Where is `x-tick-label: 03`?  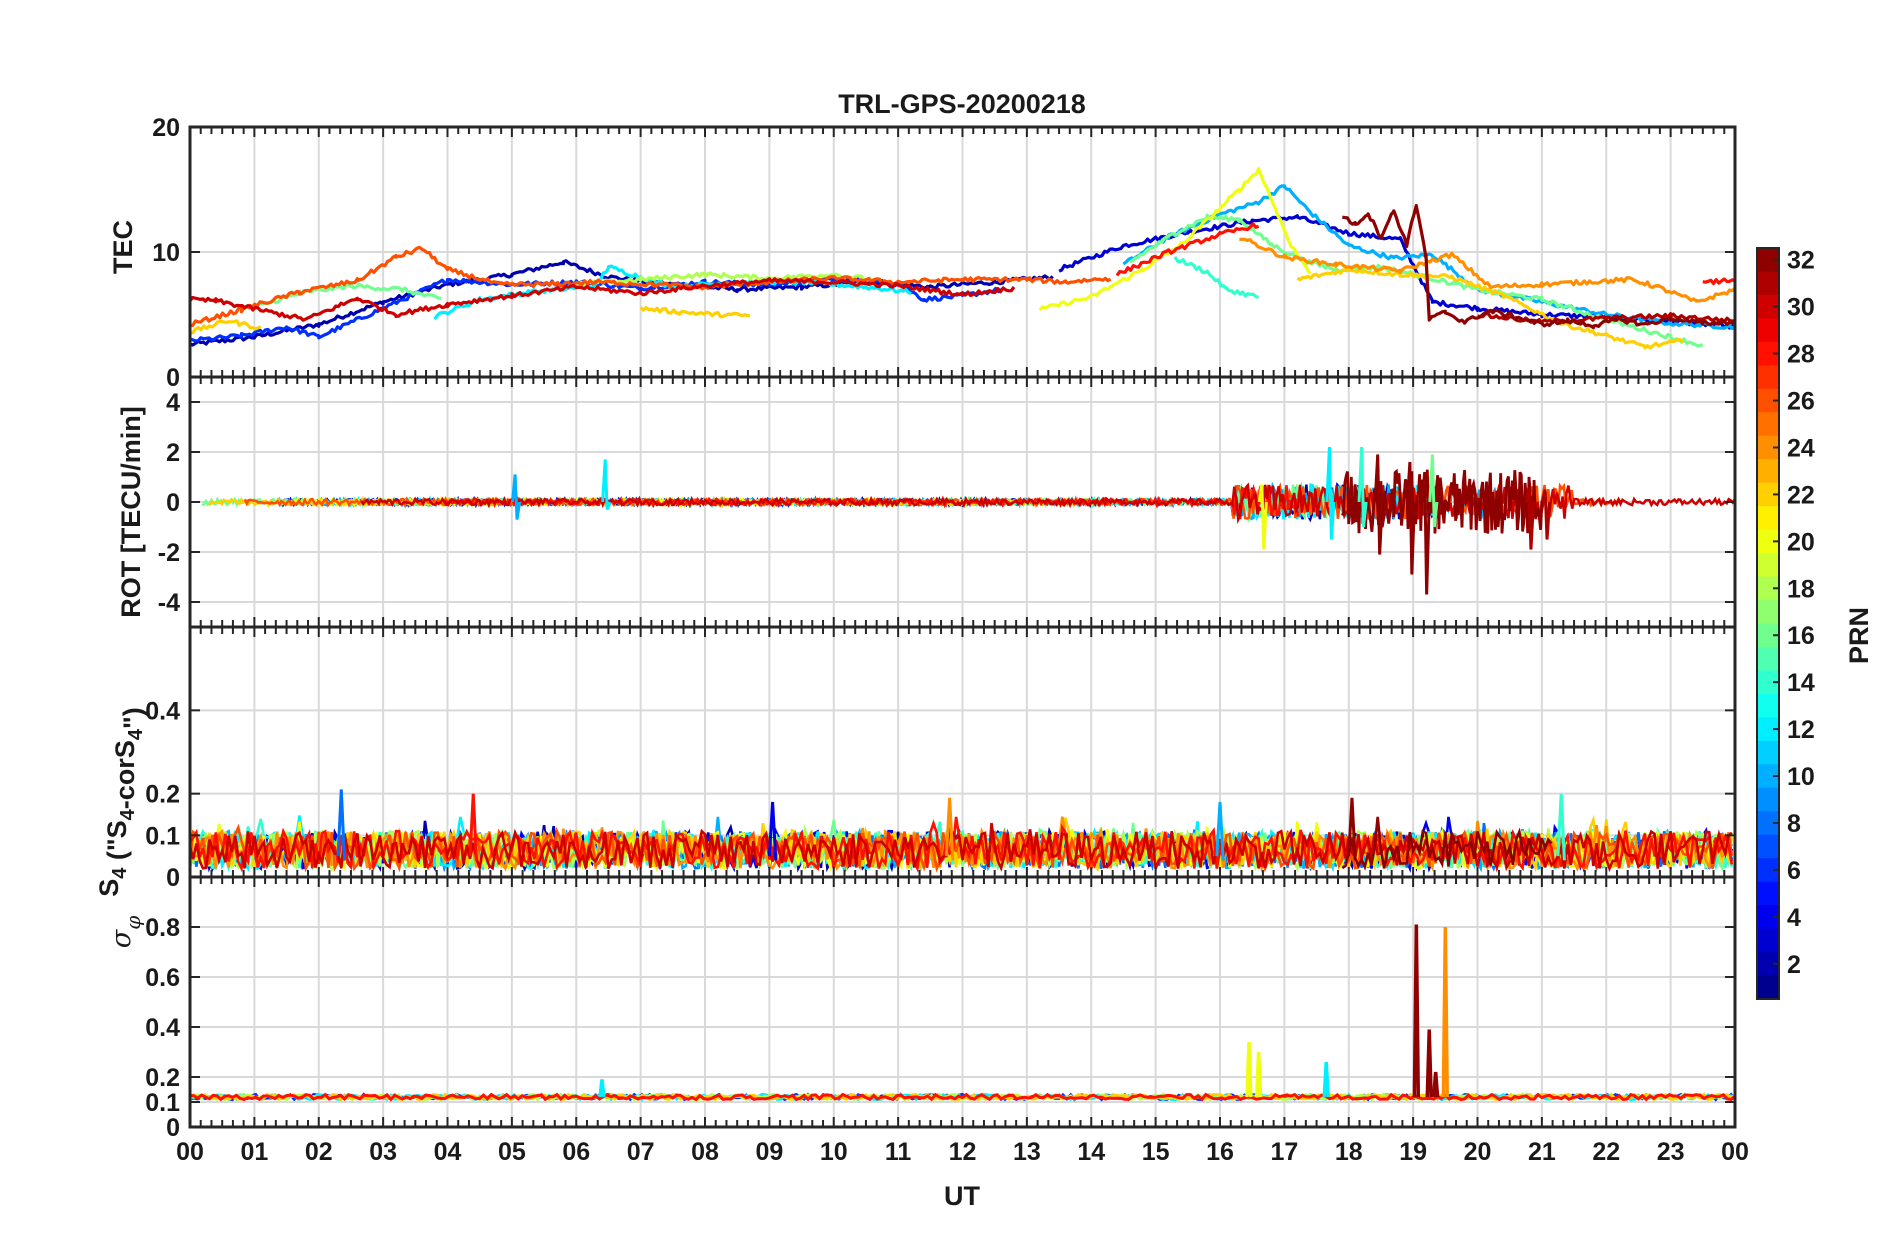
x-tick-label: 03 is located at coordinates (383, 1152).